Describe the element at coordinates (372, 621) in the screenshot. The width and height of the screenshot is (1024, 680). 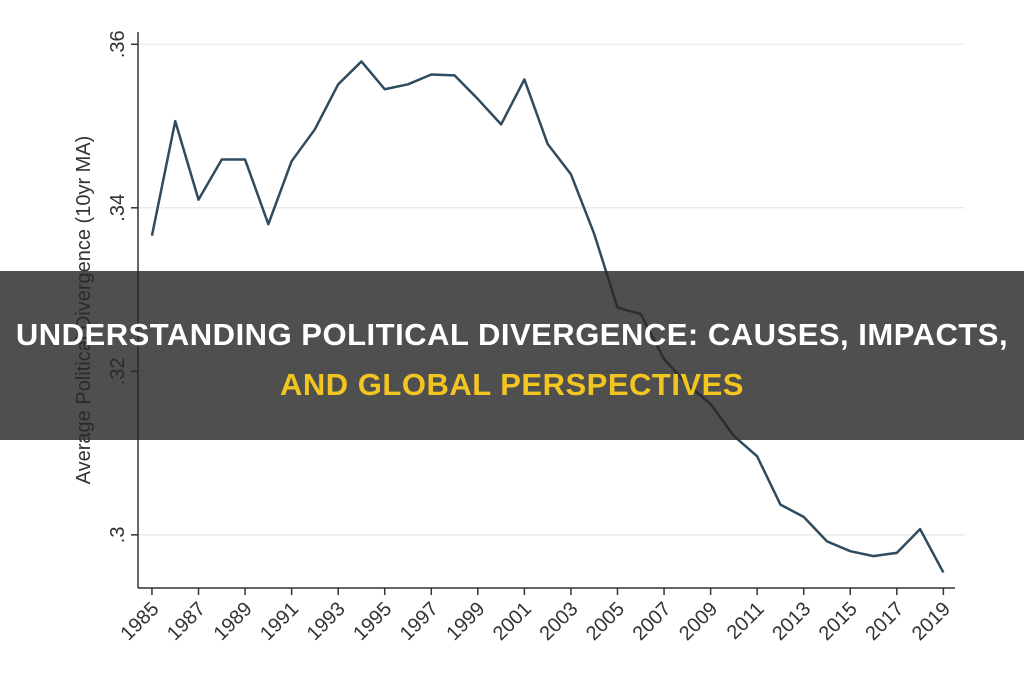
I see `x-tick-label: 1995` at that location.